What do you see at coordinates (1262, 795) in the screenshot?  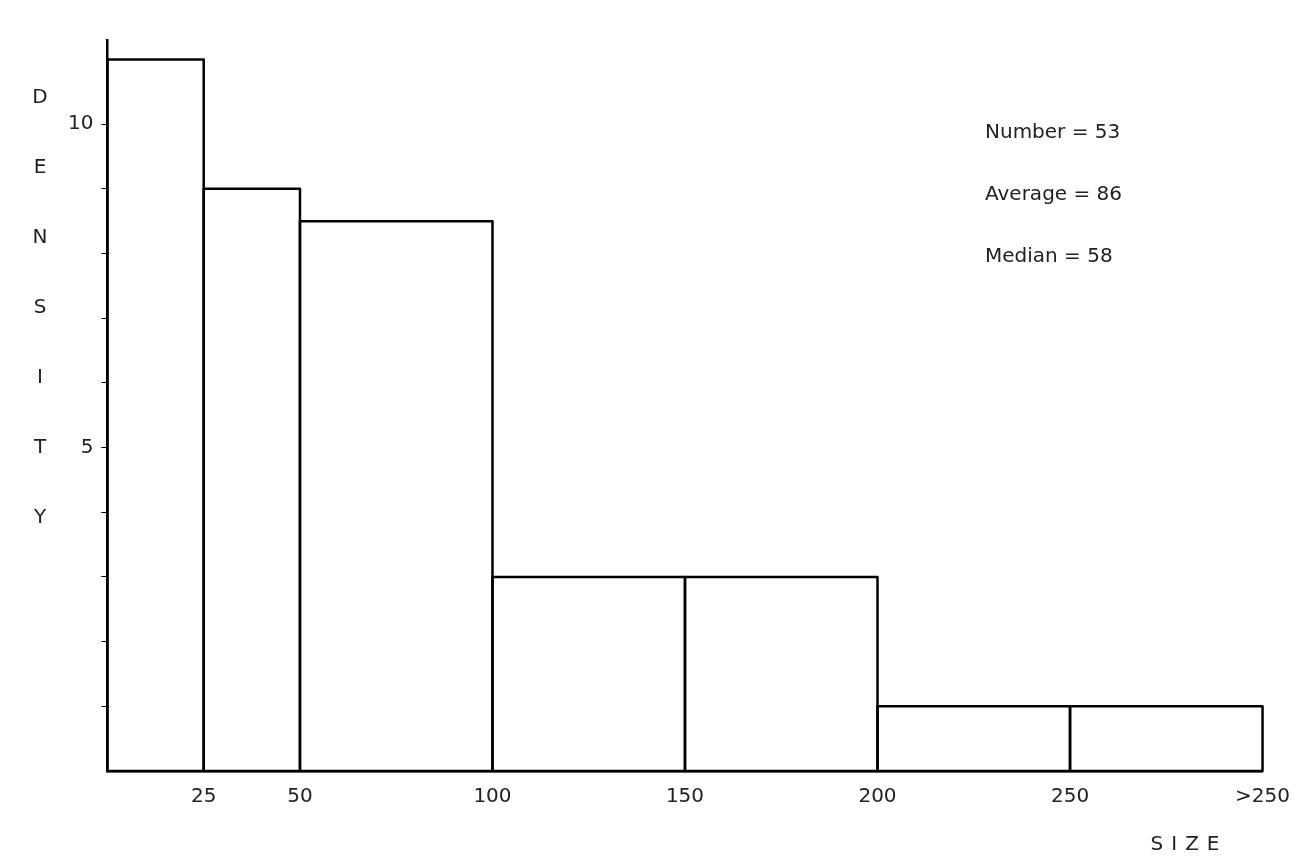 I see `x-tick-label: >250` at bounding box center [1262, 795].